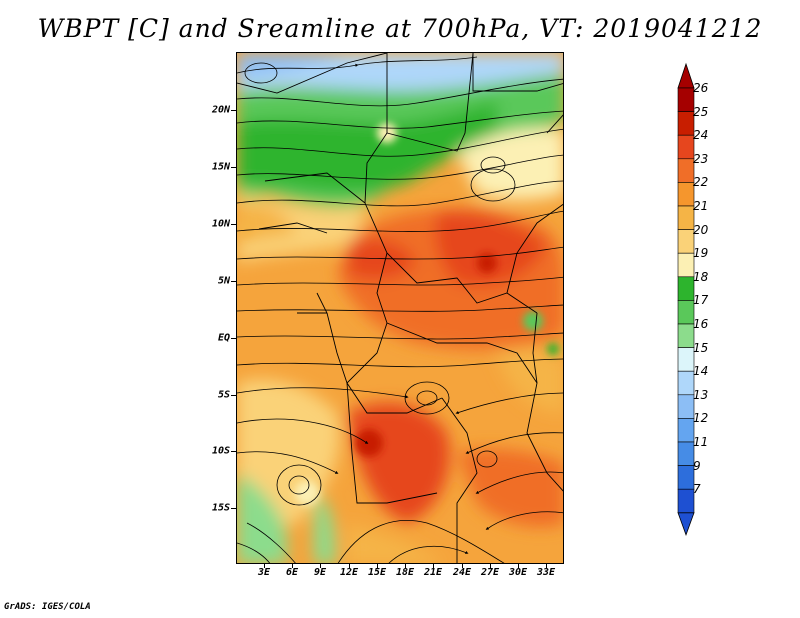  What do you see at coordinates (405, 572) in the screenshot?
I see `lon-label-18e: 18E` at bounding box center [405, 572].